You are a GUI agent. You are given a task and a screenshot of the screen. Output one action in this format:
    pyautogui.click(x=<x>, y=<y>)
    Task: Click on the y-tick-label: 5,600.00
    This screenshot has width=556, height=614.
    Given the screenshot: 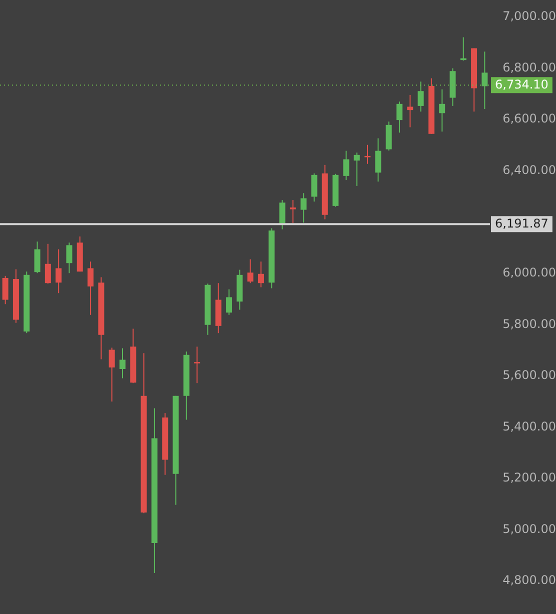 What is the action you would take?
    pyautogui.click(x=529, y=375)
    